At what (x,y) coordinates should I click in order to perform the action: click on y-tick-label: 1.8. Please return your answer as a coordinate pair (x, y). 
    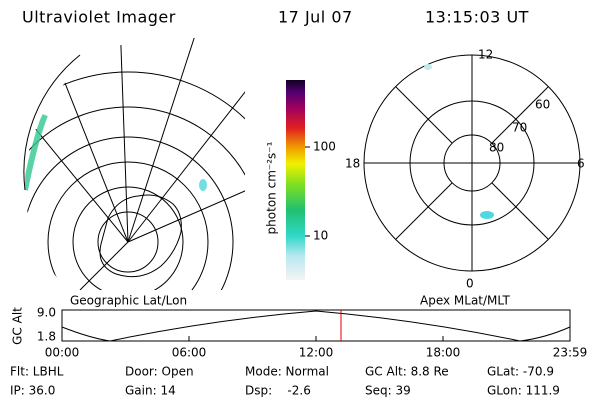
    Looking at the image, I should click on (46, 337).